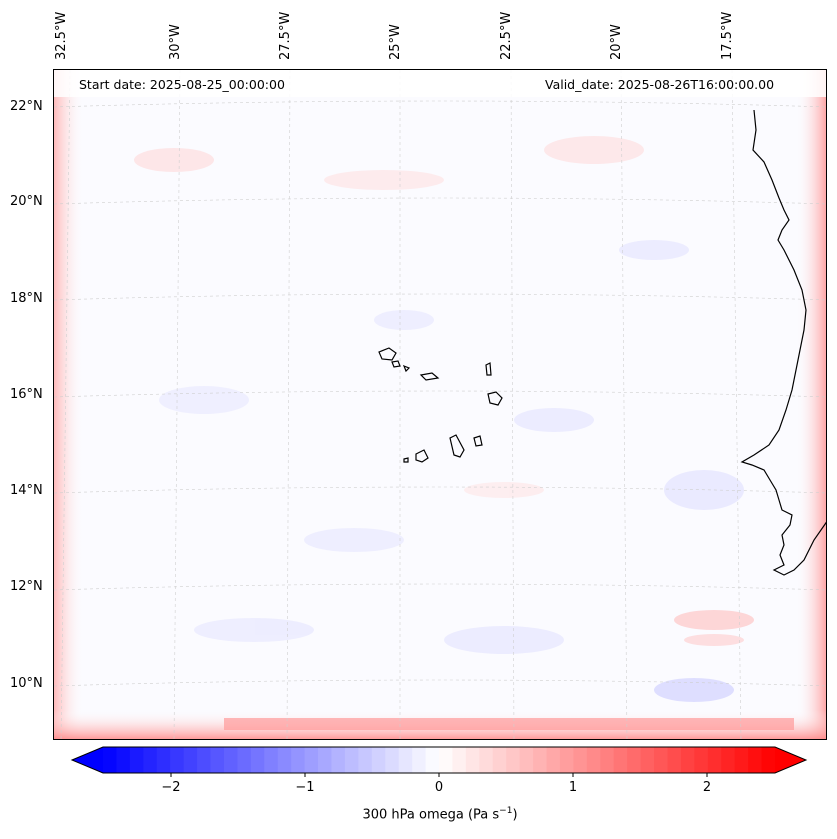  I want to click on bottom-strong-band, so click(509, 724).